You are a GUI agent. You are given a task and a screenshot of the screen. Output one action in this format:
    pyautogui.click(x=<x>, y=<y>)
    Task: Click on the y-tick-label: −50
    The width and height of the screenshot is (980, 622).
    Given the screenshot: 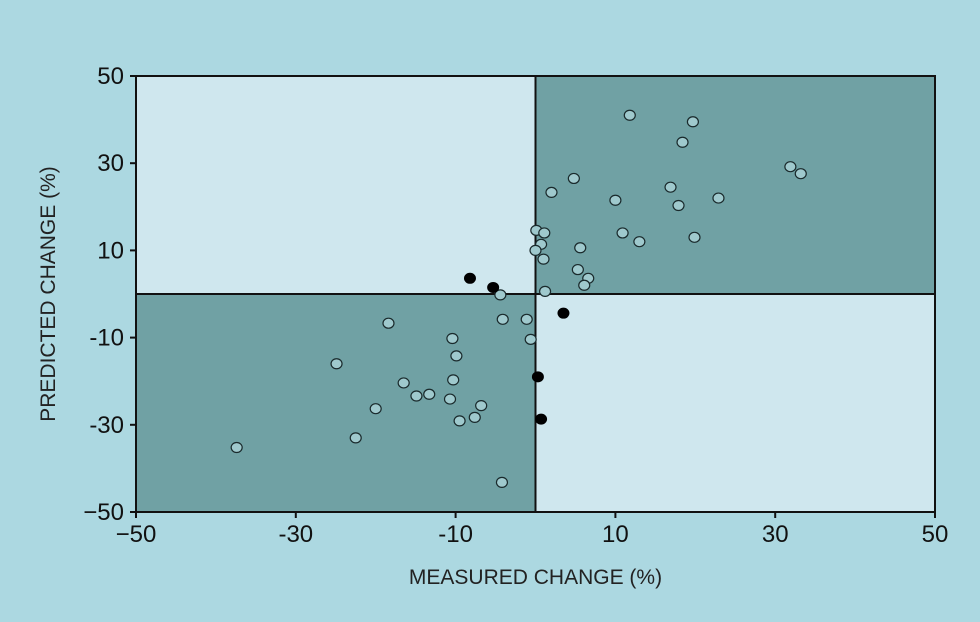 What is the action you would take?
    pyautogui.click(x=103, y=512)
    